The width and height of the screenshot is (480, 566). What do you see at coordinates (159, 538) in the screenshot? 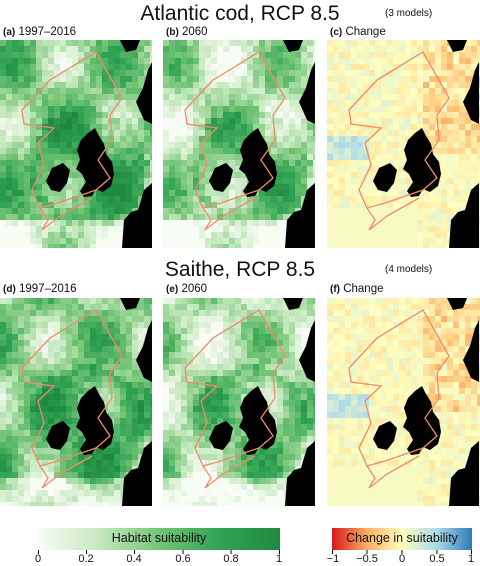
I see `suitability-legend-label: Habitat suitability` at bounding box center [159, 538].